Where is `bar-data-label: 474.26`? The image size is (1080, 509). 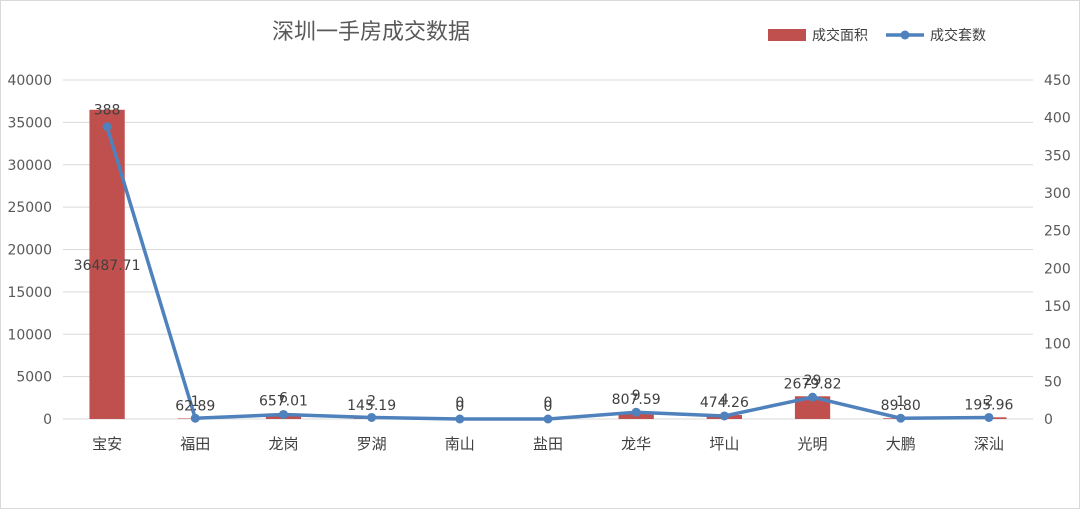
bar-data-label: 474.26 is located at coordinates (724, 403).